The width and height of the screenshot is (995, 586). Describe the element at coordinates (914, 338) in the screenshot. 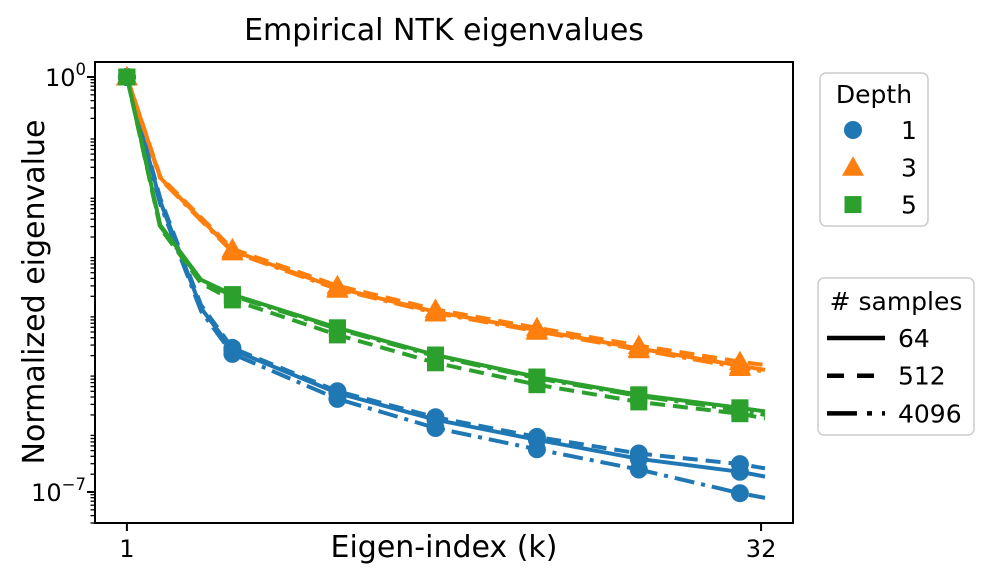

I see `samples-legend-label-64: 64` at that location.